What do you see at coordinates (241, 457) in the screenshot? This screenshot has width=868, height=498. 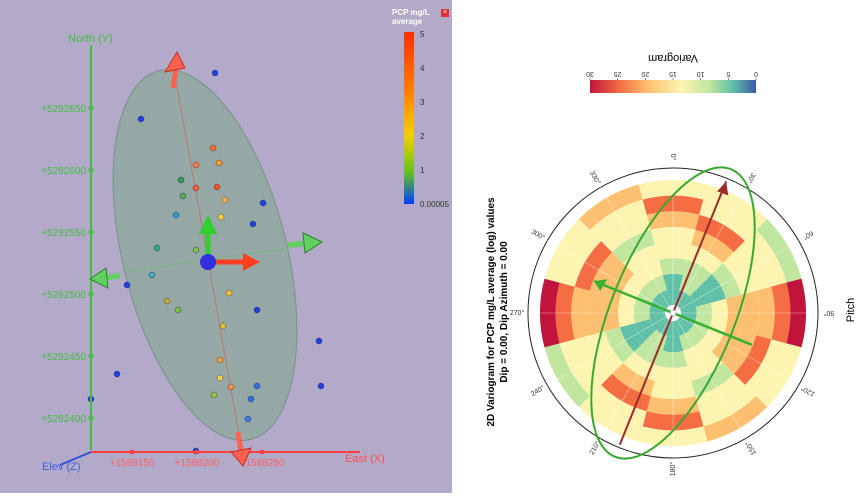 I see `major-arrow-down` at bounding box center [241, 457].